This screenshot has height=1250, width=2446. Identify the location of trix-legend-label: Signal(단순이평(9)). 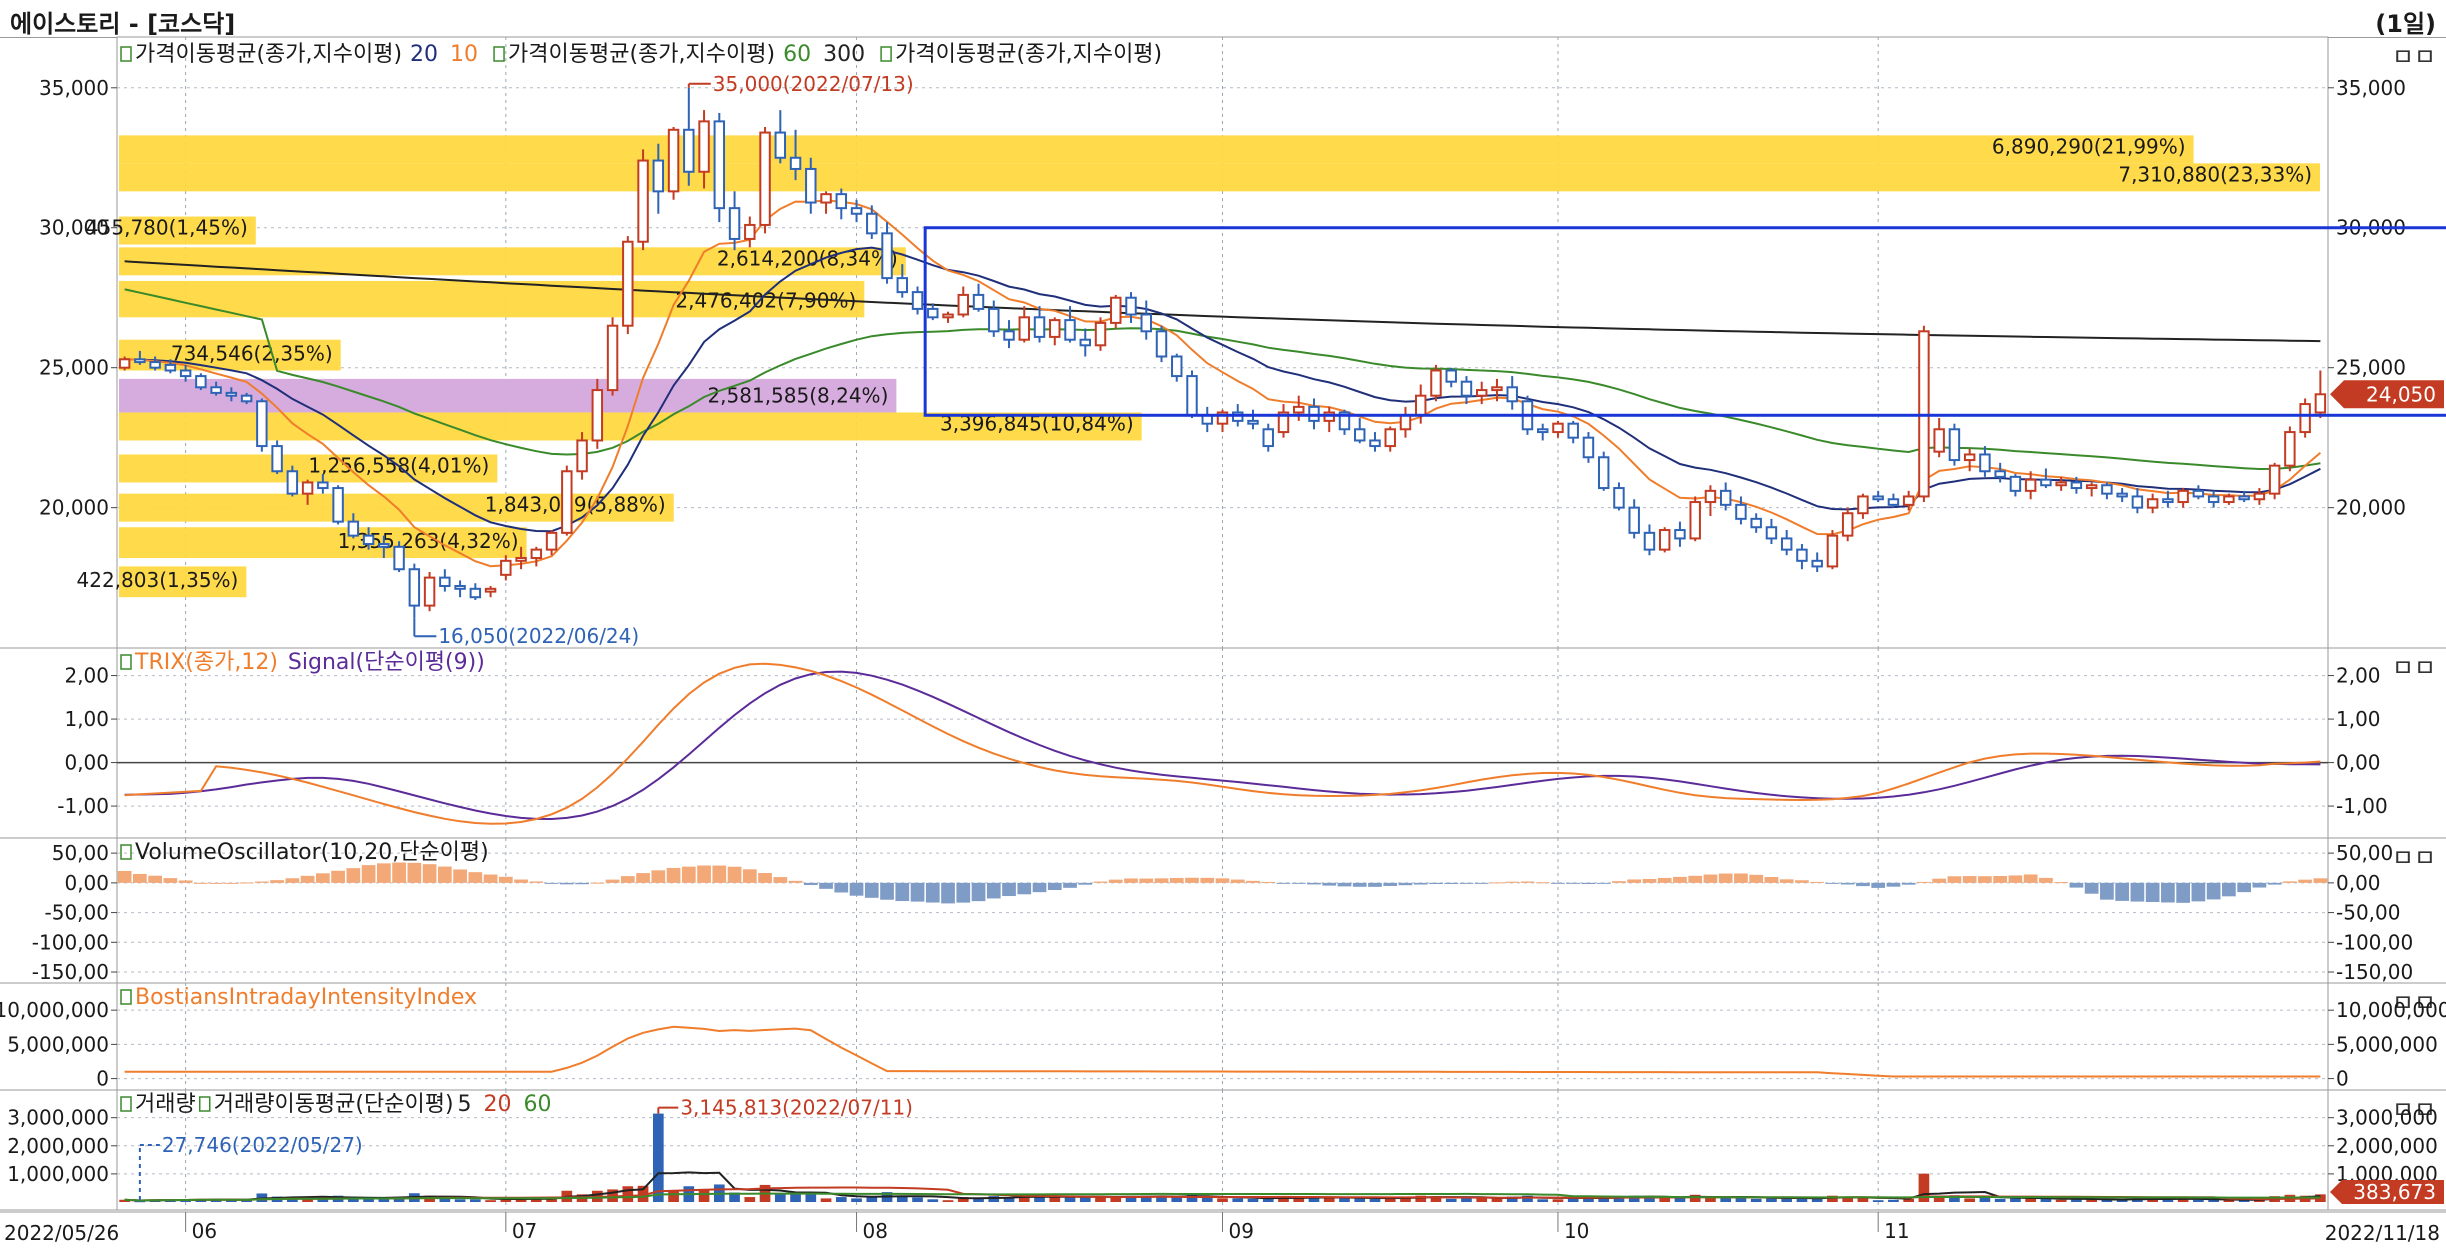
(386, 662).